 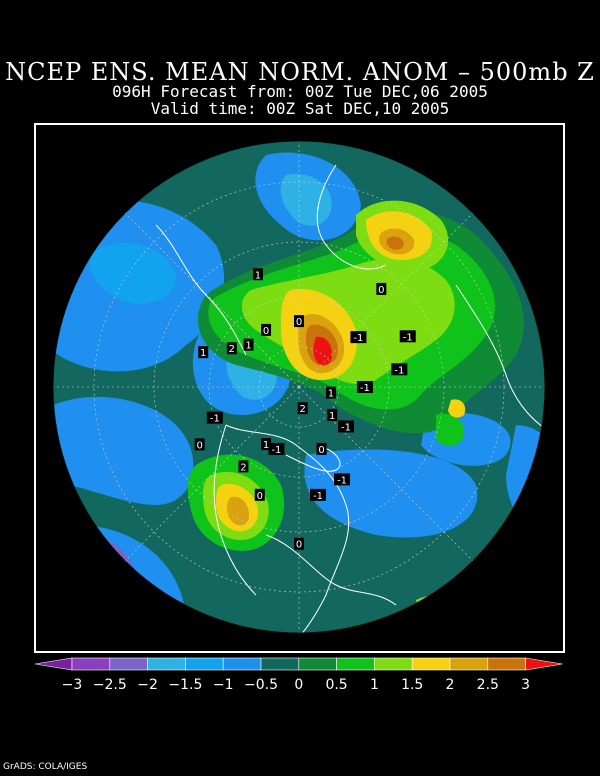 I want to click on colorbar-tick-label: −2.5, so click(x=110, y=684).